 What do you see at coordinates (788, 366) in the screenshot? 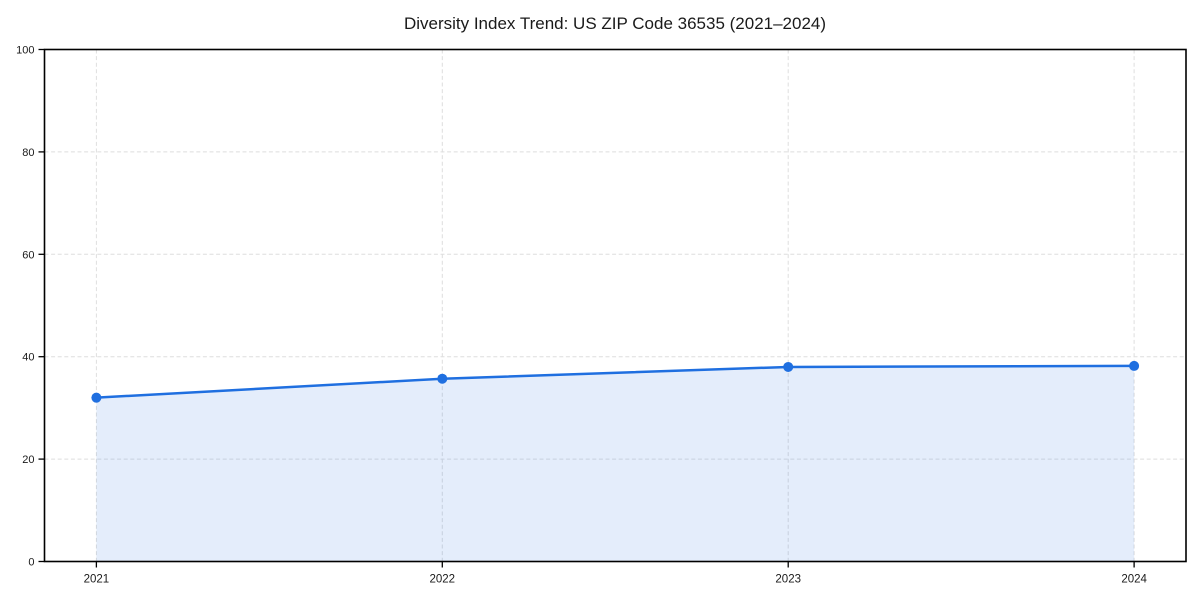
I see `data-point-2023` at bounding box center [788, 366].